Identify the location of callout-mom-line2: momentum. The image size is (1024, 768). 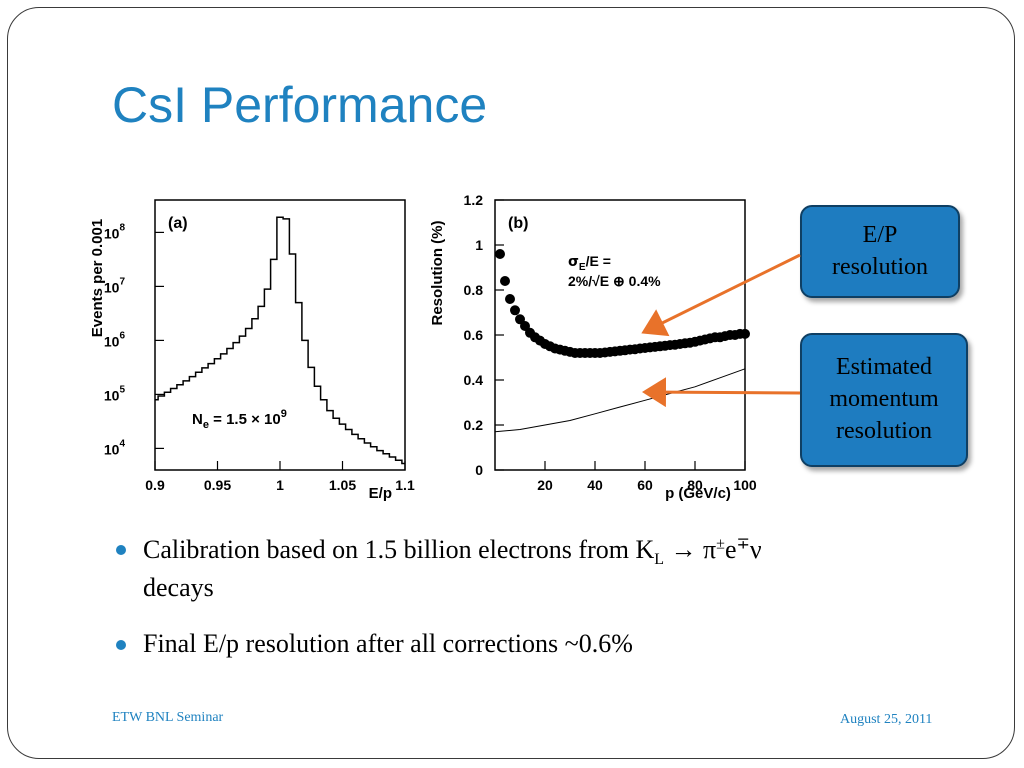
(884, 399).